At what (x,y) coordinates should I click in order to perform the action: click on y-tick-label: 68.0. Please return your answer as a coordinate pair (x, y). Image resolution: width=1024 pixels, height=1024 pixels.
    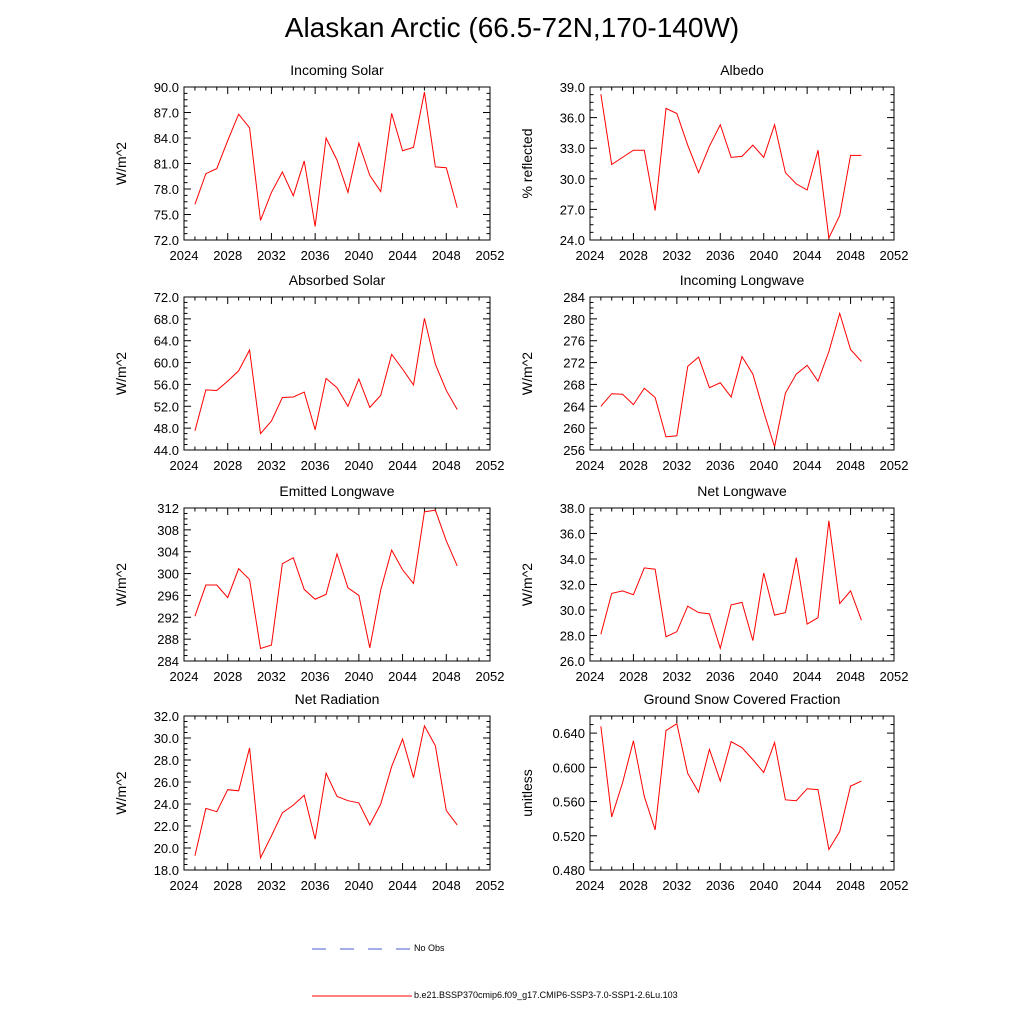
    Looking at the image, I should click on (166, 319).